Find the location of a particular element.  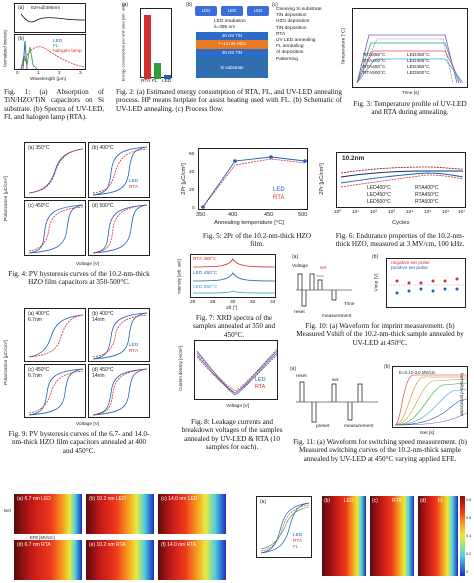

fig13-cb-tick-2: 0.4 is located at coordinates (469, 536).